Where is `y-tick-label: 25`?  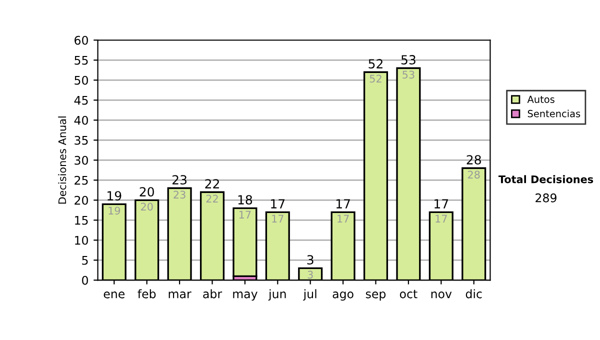
y-tick-label: 25 is located at coordinates (81, 180).